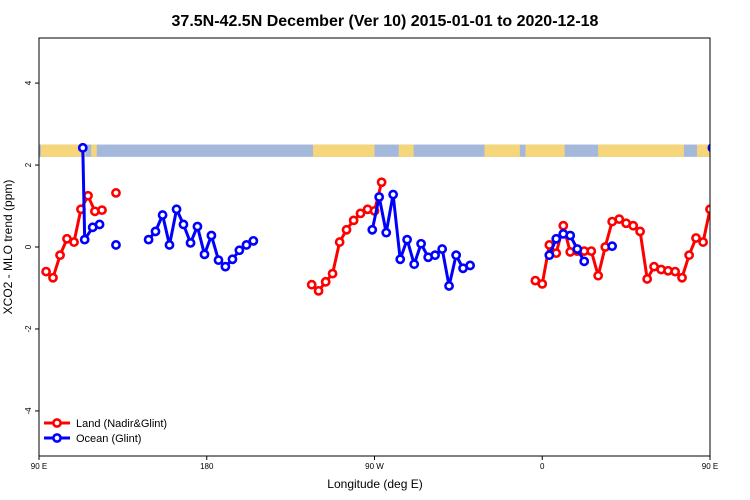 The width and height of the screenshot is (750, 500). What do you see at coordinates (105, 431) in the screenshot?
I see `legend: Land (Nadir&Glint) Ocean (Glint)` at bounding box center [105, 431].